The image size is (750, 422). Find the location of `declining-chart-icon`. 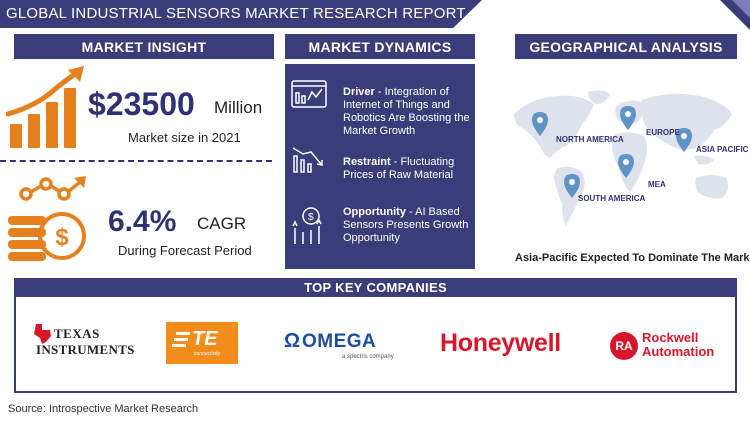

declining-chart-icon is located at coordinates (307, 160).